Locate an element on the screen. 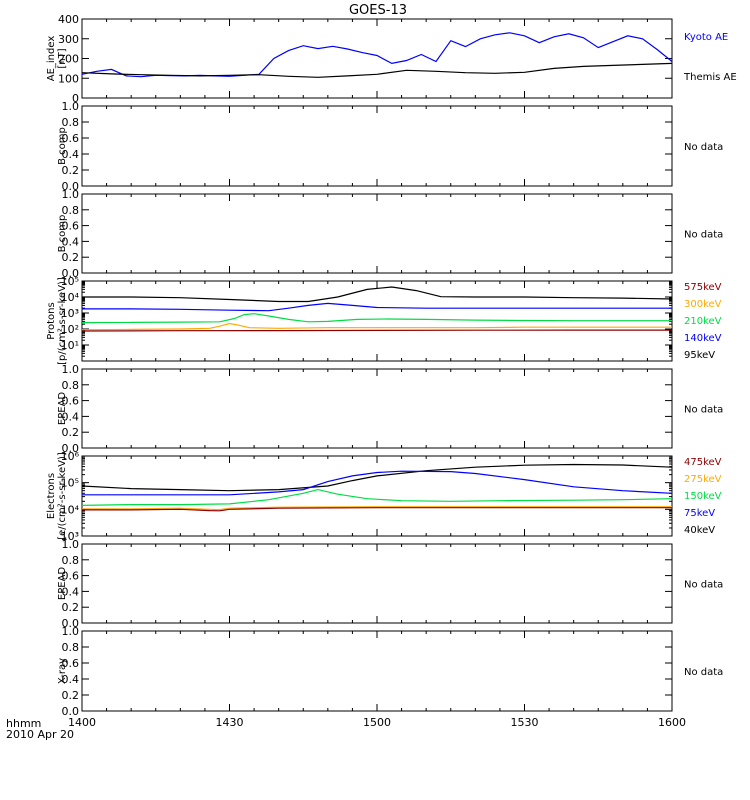  series-line-275kev is located at coordinates (377, 508).